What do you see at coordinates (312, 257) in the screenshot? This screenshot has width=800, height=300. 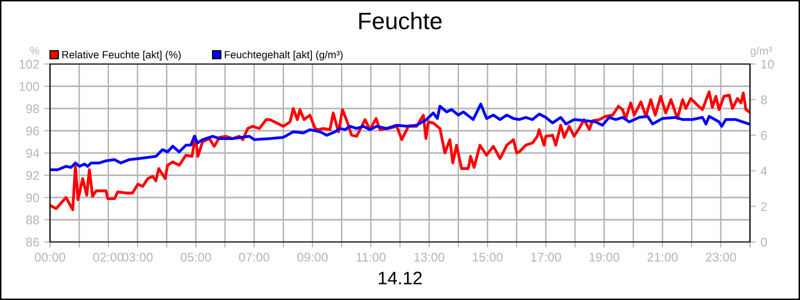 I see `x-tick-label: 09:00` at bounding box center [312, 257].